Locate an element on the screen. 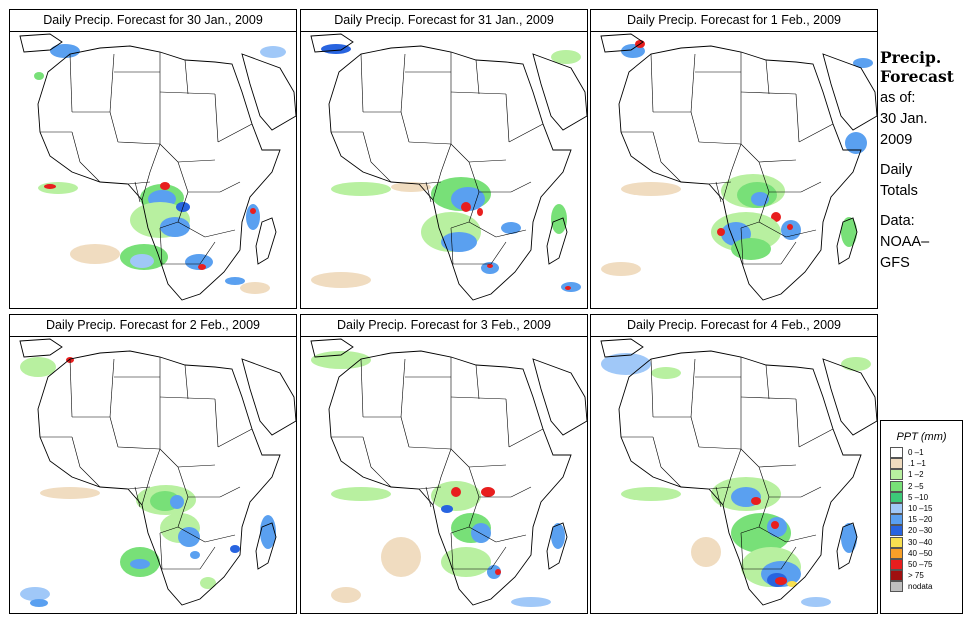  legend-label: 1 –2 is located at coordinates (916, 475).